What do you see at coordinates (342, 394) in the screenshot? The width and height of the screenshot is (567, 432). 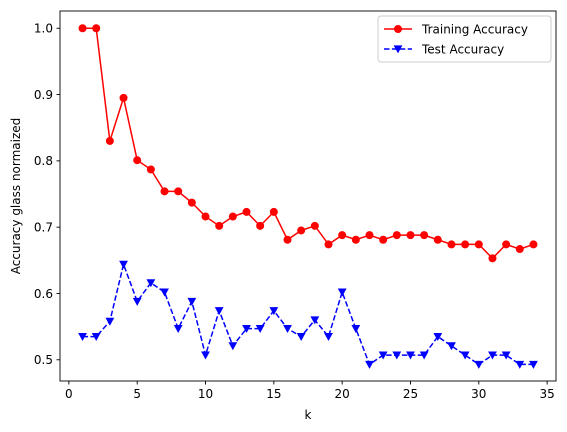 I see `x-tick-label-4: 20` at bounding box center [342, 394].